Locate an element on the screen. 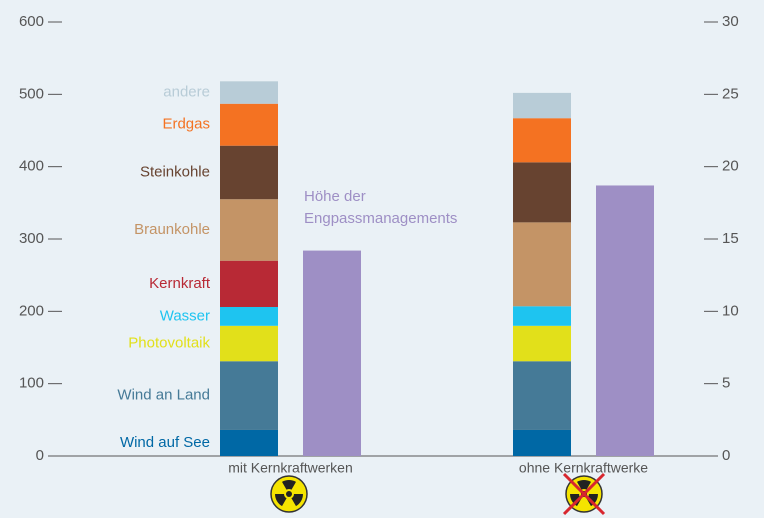  segment-label: Steinkohle is located at coordinates (175, 171).